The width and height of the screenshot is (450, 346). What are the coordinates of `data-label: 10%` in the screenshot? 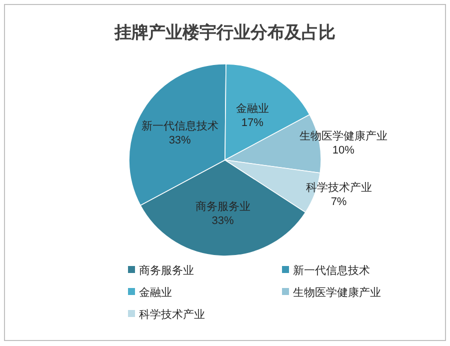 It's located at (343, 150).